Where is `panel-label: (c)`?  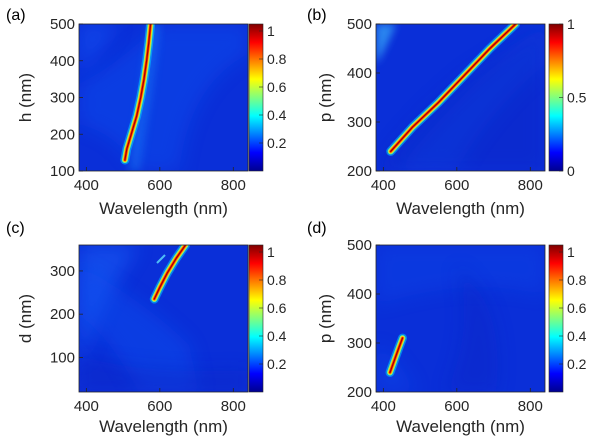
panel-label: (c) is located at coordinates (15, 228).